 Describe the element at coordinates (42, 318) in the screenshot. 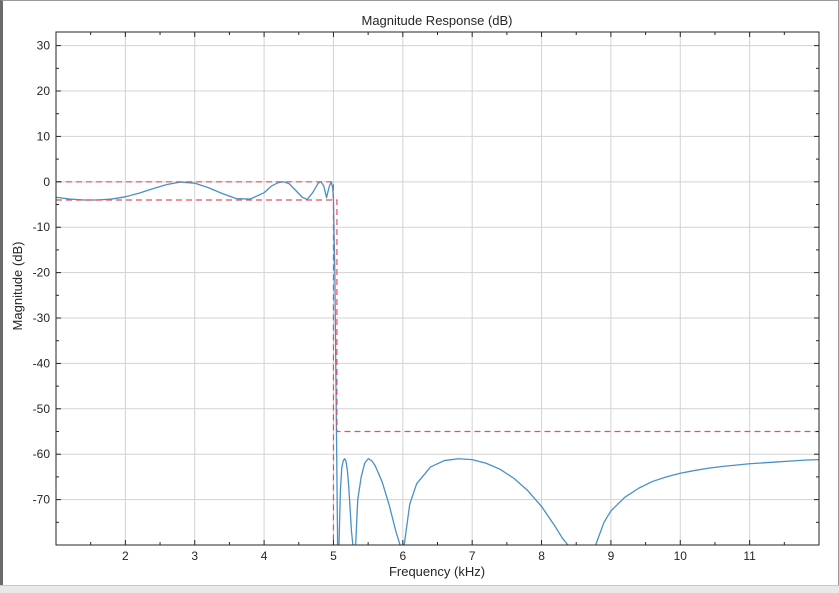

I see `y-tick-label: -30` at that location.